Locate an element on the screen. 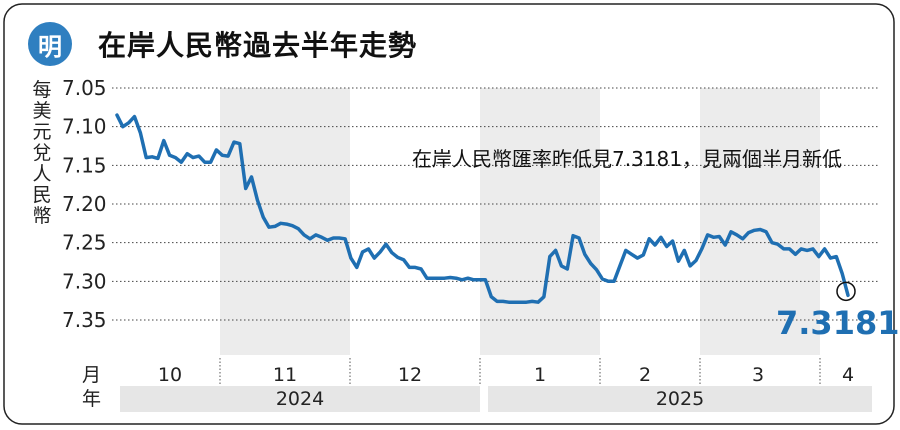 This screenshot has height=430, width=900. x-tick-label: 2 is located at coordinates (645, 375).